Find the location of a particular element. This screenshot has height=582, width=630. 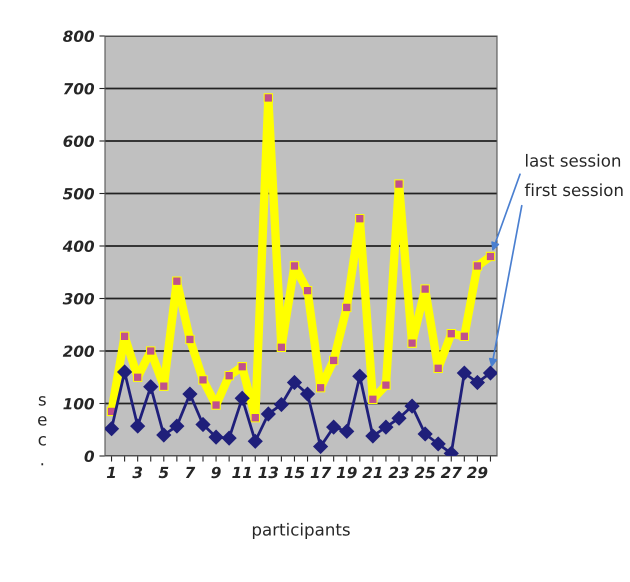

x-tick-label: 11 is located at coordinates (242, 472).